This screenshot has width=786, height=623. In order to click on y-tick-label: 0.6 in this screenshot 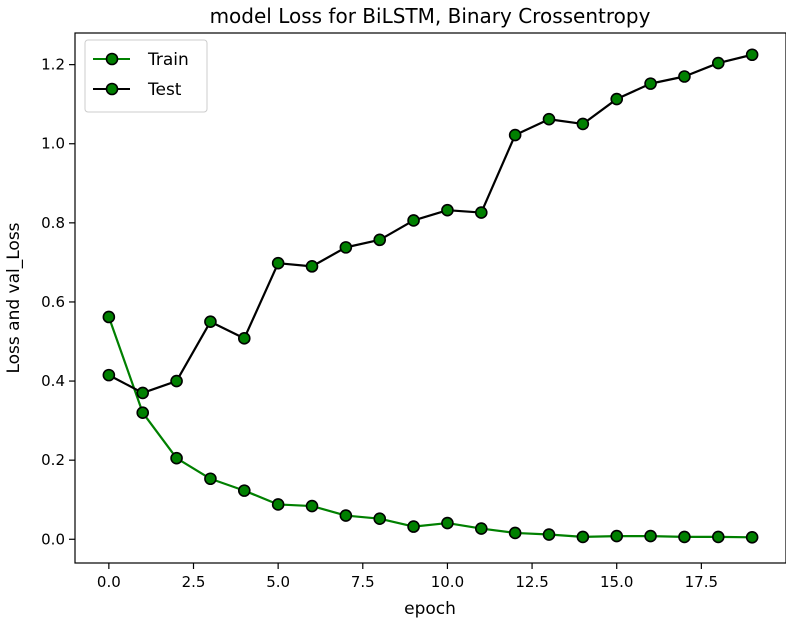, I will do `click(53, 302)`.